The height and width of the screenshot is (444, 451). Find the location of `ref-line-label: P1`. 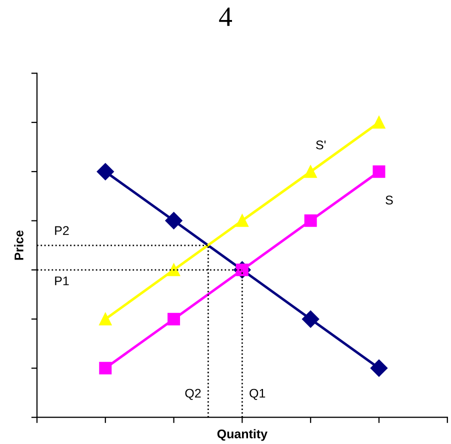

ref-line-label: P1 is located at coordinates (62, 281).